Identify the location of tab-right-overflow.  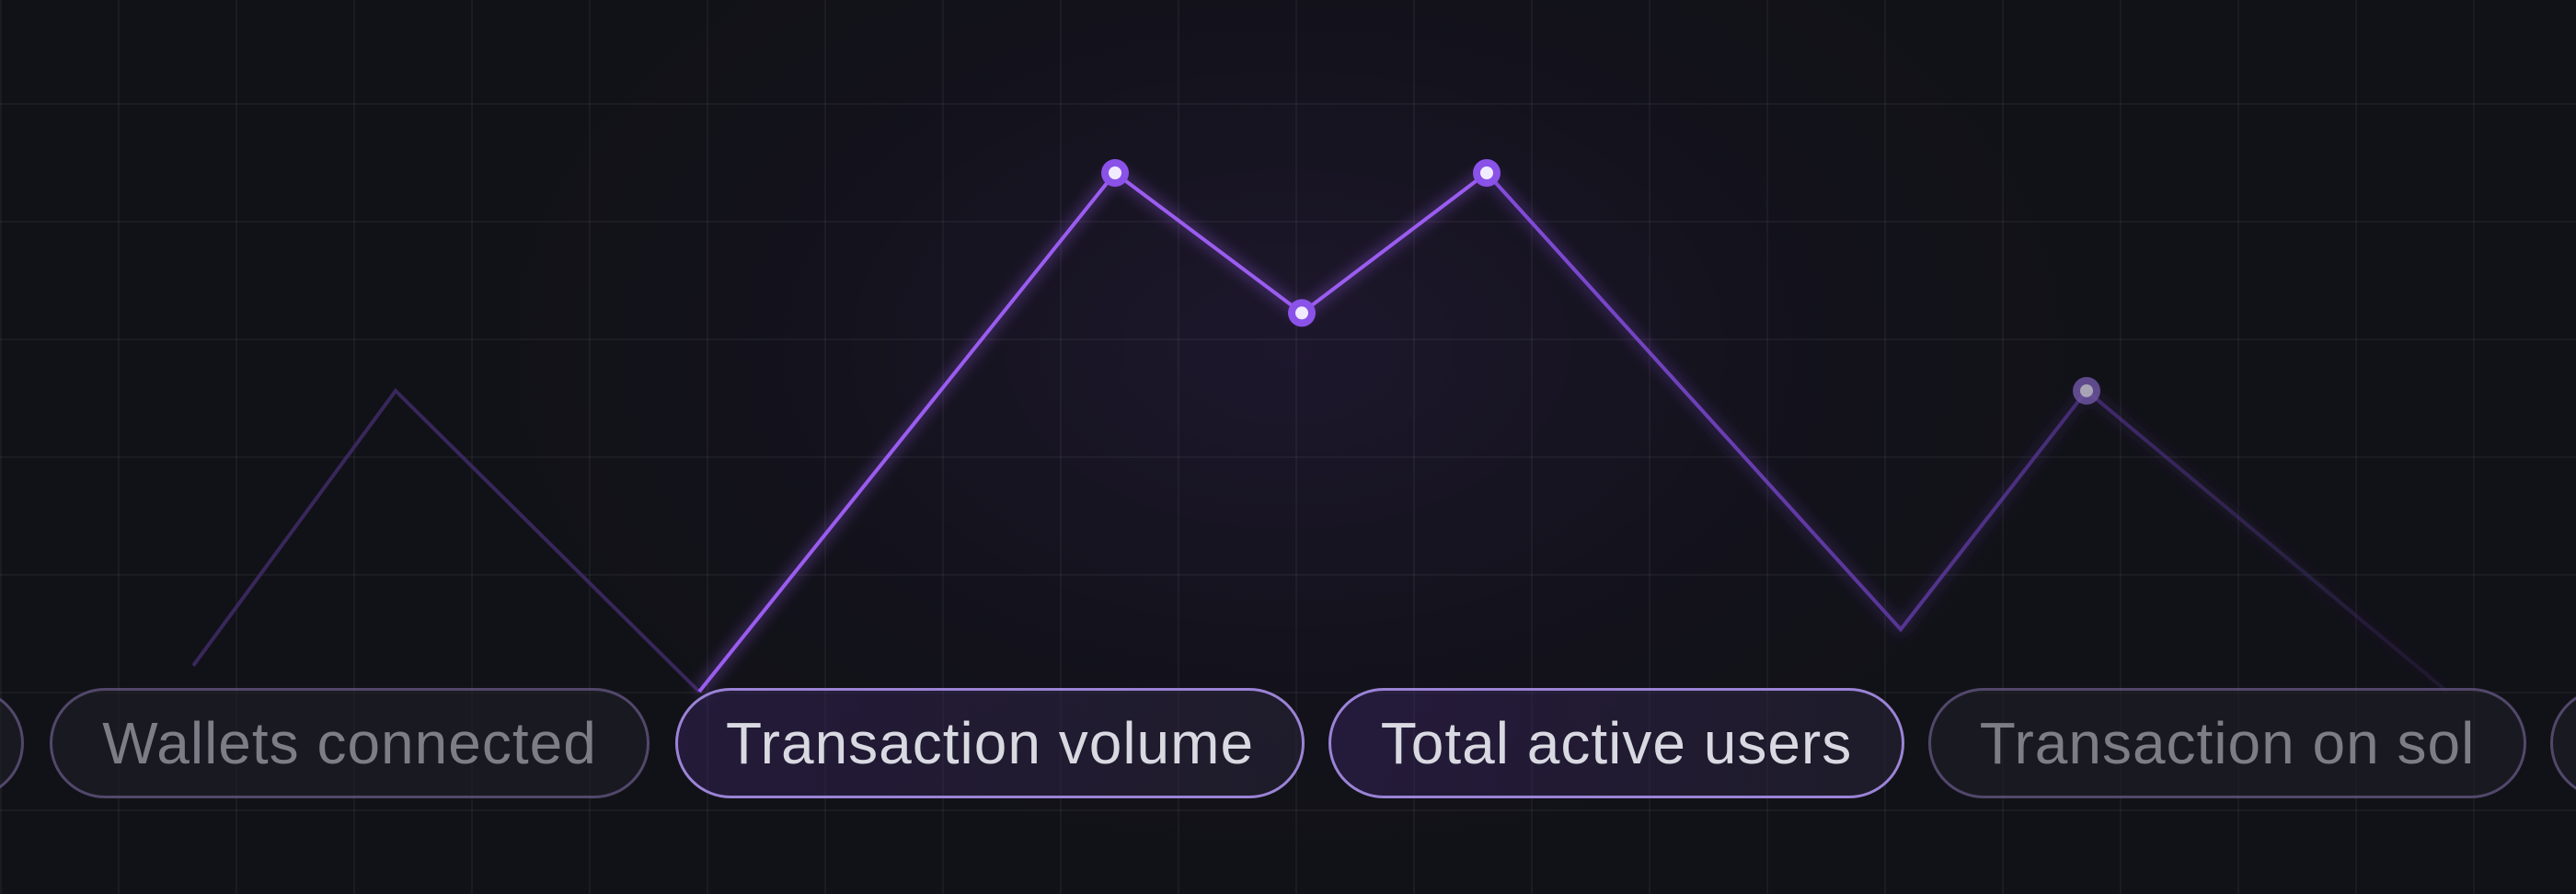
(2563, 743).